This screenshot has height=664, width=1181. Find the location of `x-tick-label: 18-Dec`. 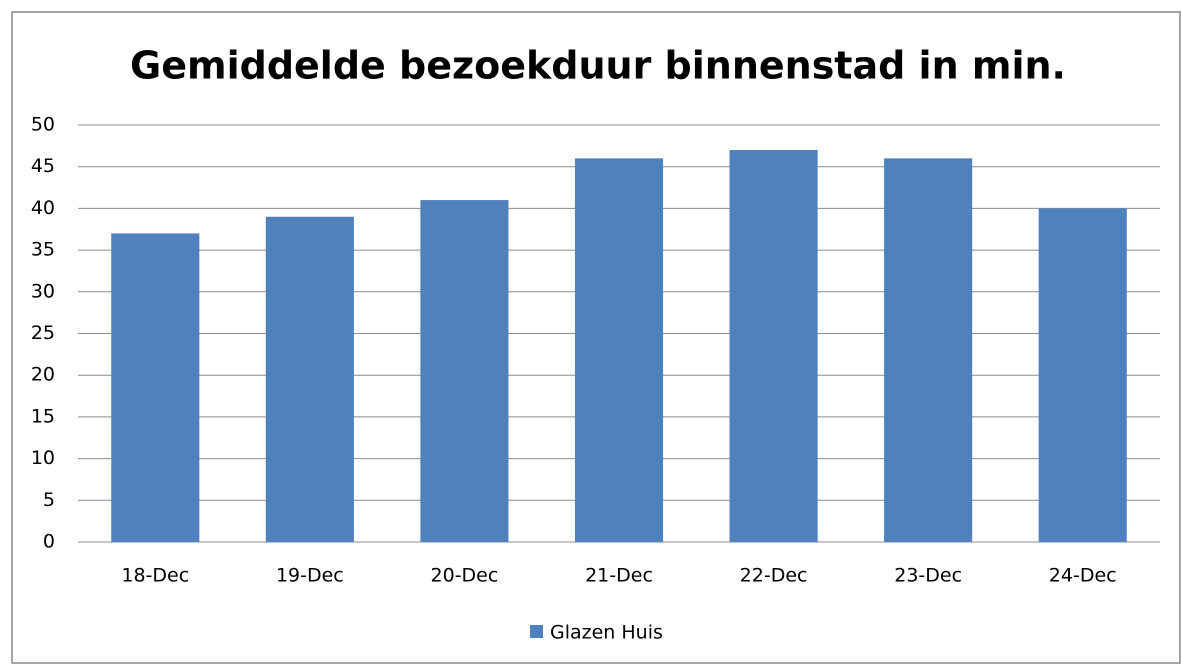

x-tick-label: 18-Dec is located at coordinates (155, 576).